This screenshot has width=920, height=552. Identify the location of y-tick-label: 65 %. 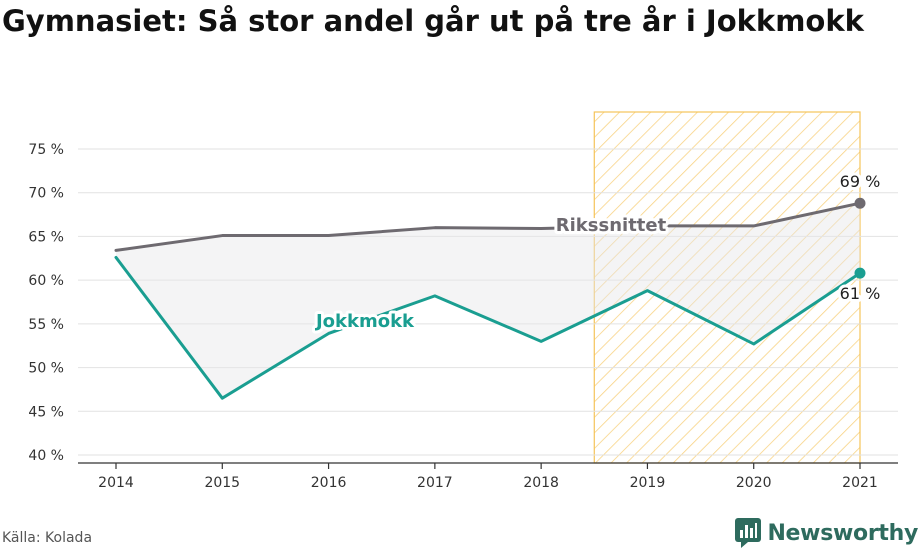
(46, 237).